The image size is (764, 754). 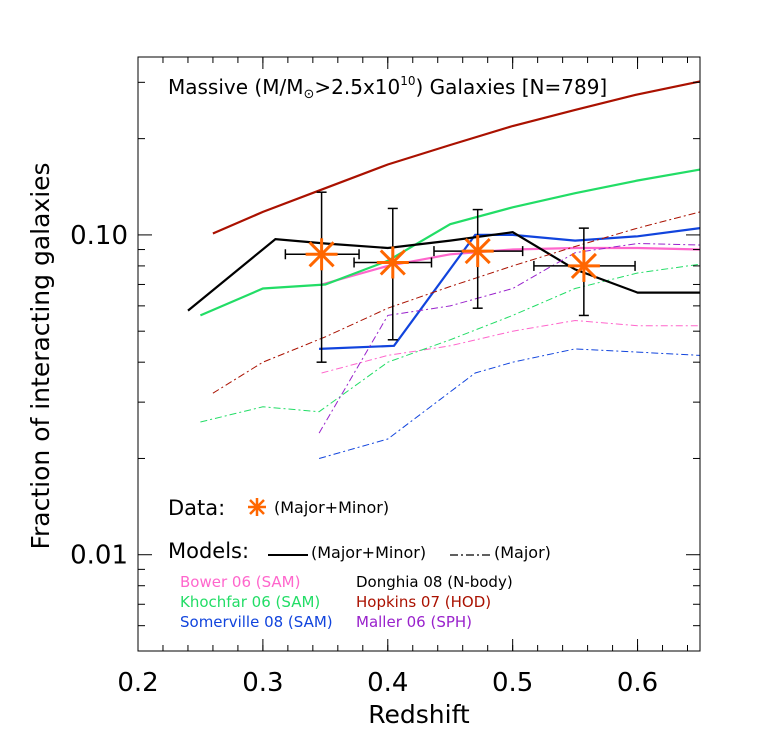 What do you see at coordinates (99, 236) in the screenshot?
I see `y-tick-label: 0.10` at bounding box center [99, 236].